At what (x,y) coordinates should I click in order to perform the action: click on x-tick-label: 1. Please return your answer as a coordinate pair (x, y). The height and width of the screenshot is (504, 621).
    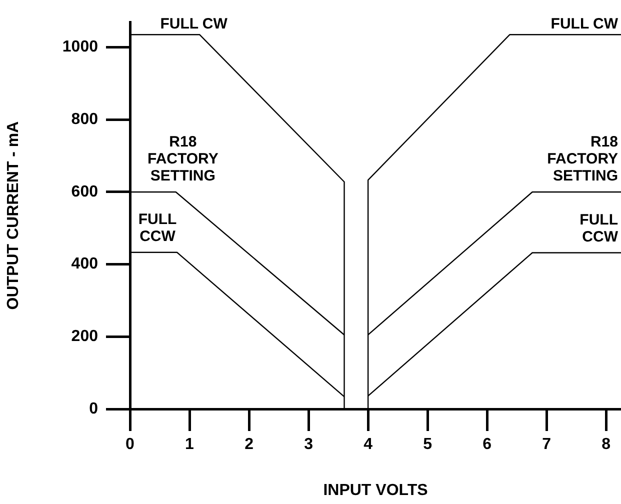
    Looking at the image, I should click on (189, 445).